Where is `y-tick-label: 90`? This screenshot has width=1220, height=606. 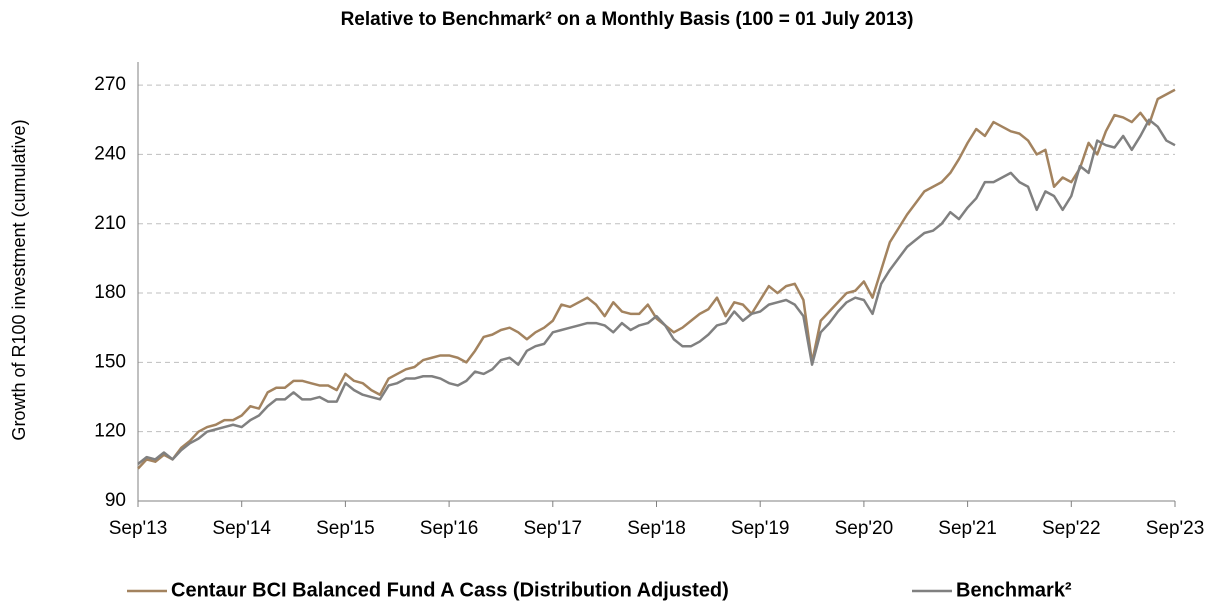 y-tick-label: 90 is located at coordinates (115, 500).